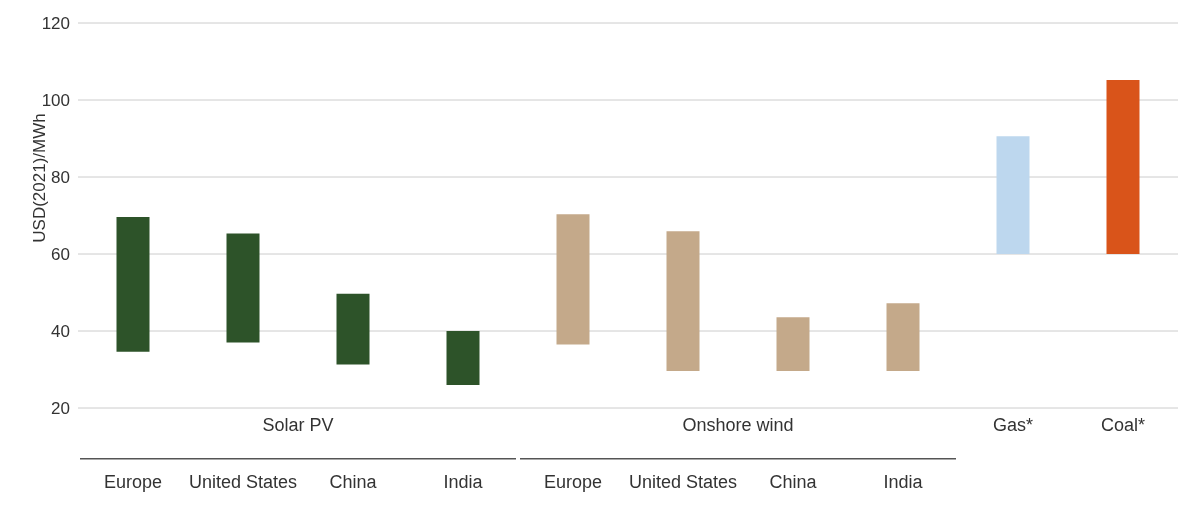  Describe the element at coordinates (298, 425) in the screenshot. I see `text: Solar PV` at that location.